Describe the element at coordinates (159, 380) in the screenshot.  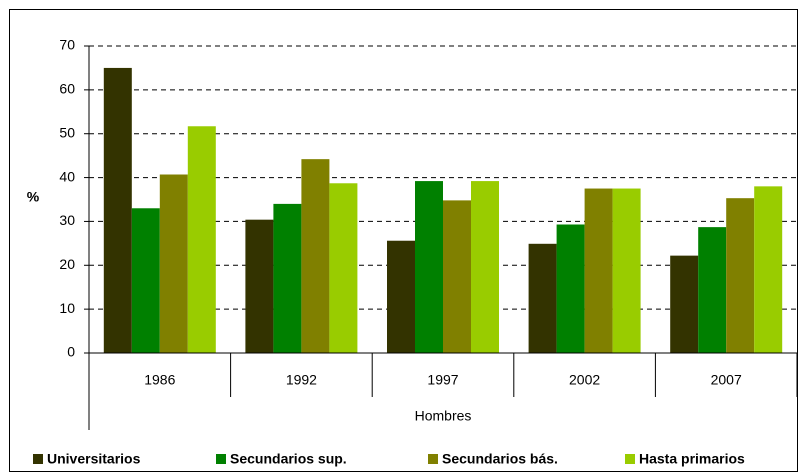
I see `x-tick-label: 1986` at that location.